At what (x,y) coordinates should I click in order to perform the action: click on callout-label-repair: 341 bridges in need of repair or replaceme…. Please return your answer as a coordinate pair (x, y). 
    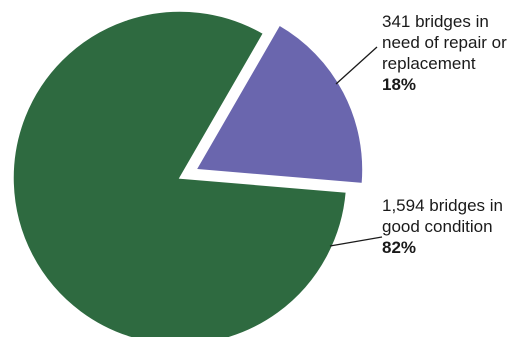
    Looking at the image, I should click on (444, 53).